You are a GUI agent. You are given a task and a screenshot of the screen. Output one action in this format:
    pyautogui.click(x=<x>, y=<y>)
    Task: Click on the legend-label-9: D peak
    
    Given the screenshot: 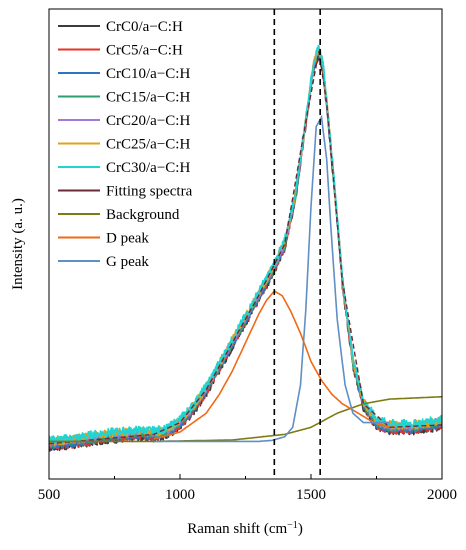 What is the action you would take?
    pyautogui.click(x=127, y=239)
    